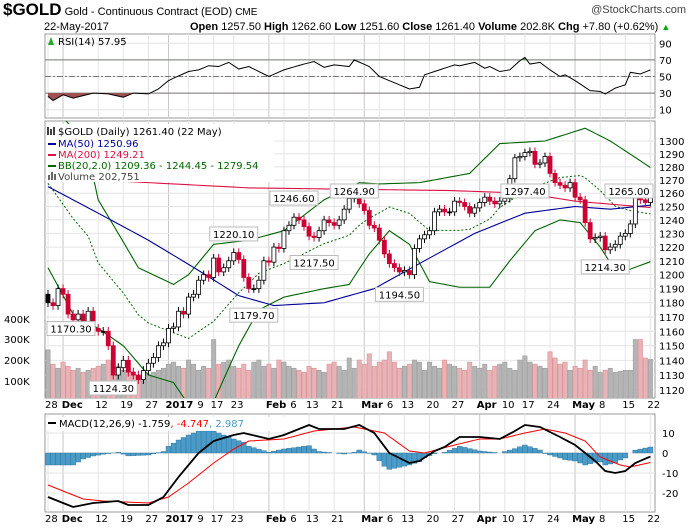  What do you see at coordinates (72, 405) in the screenshot?
I see `x-tick-label: Dec` at bounding box center [72, 405].